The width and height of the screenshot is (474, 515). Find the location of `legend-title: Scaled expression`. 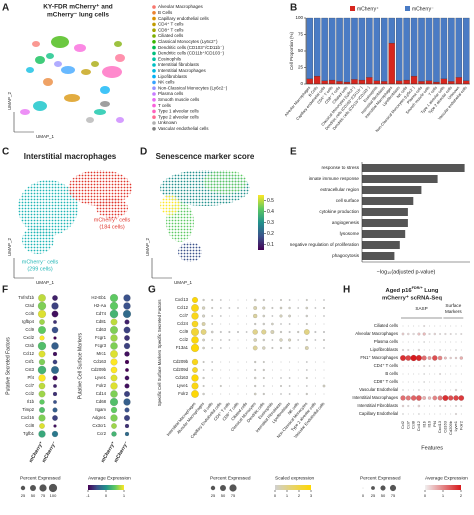

legend-title: Scaled expression is located at coordinates (295, 478).